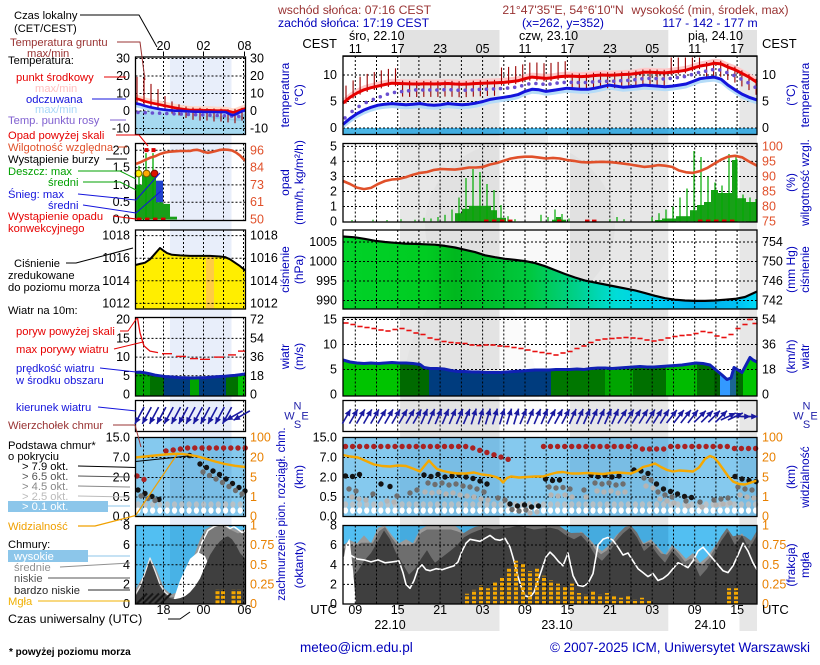 The image size is (820, 665). Describe the element at coordinates (40, 172) in the screenshot. I see `svg-text: Deszcz: max` at that location.